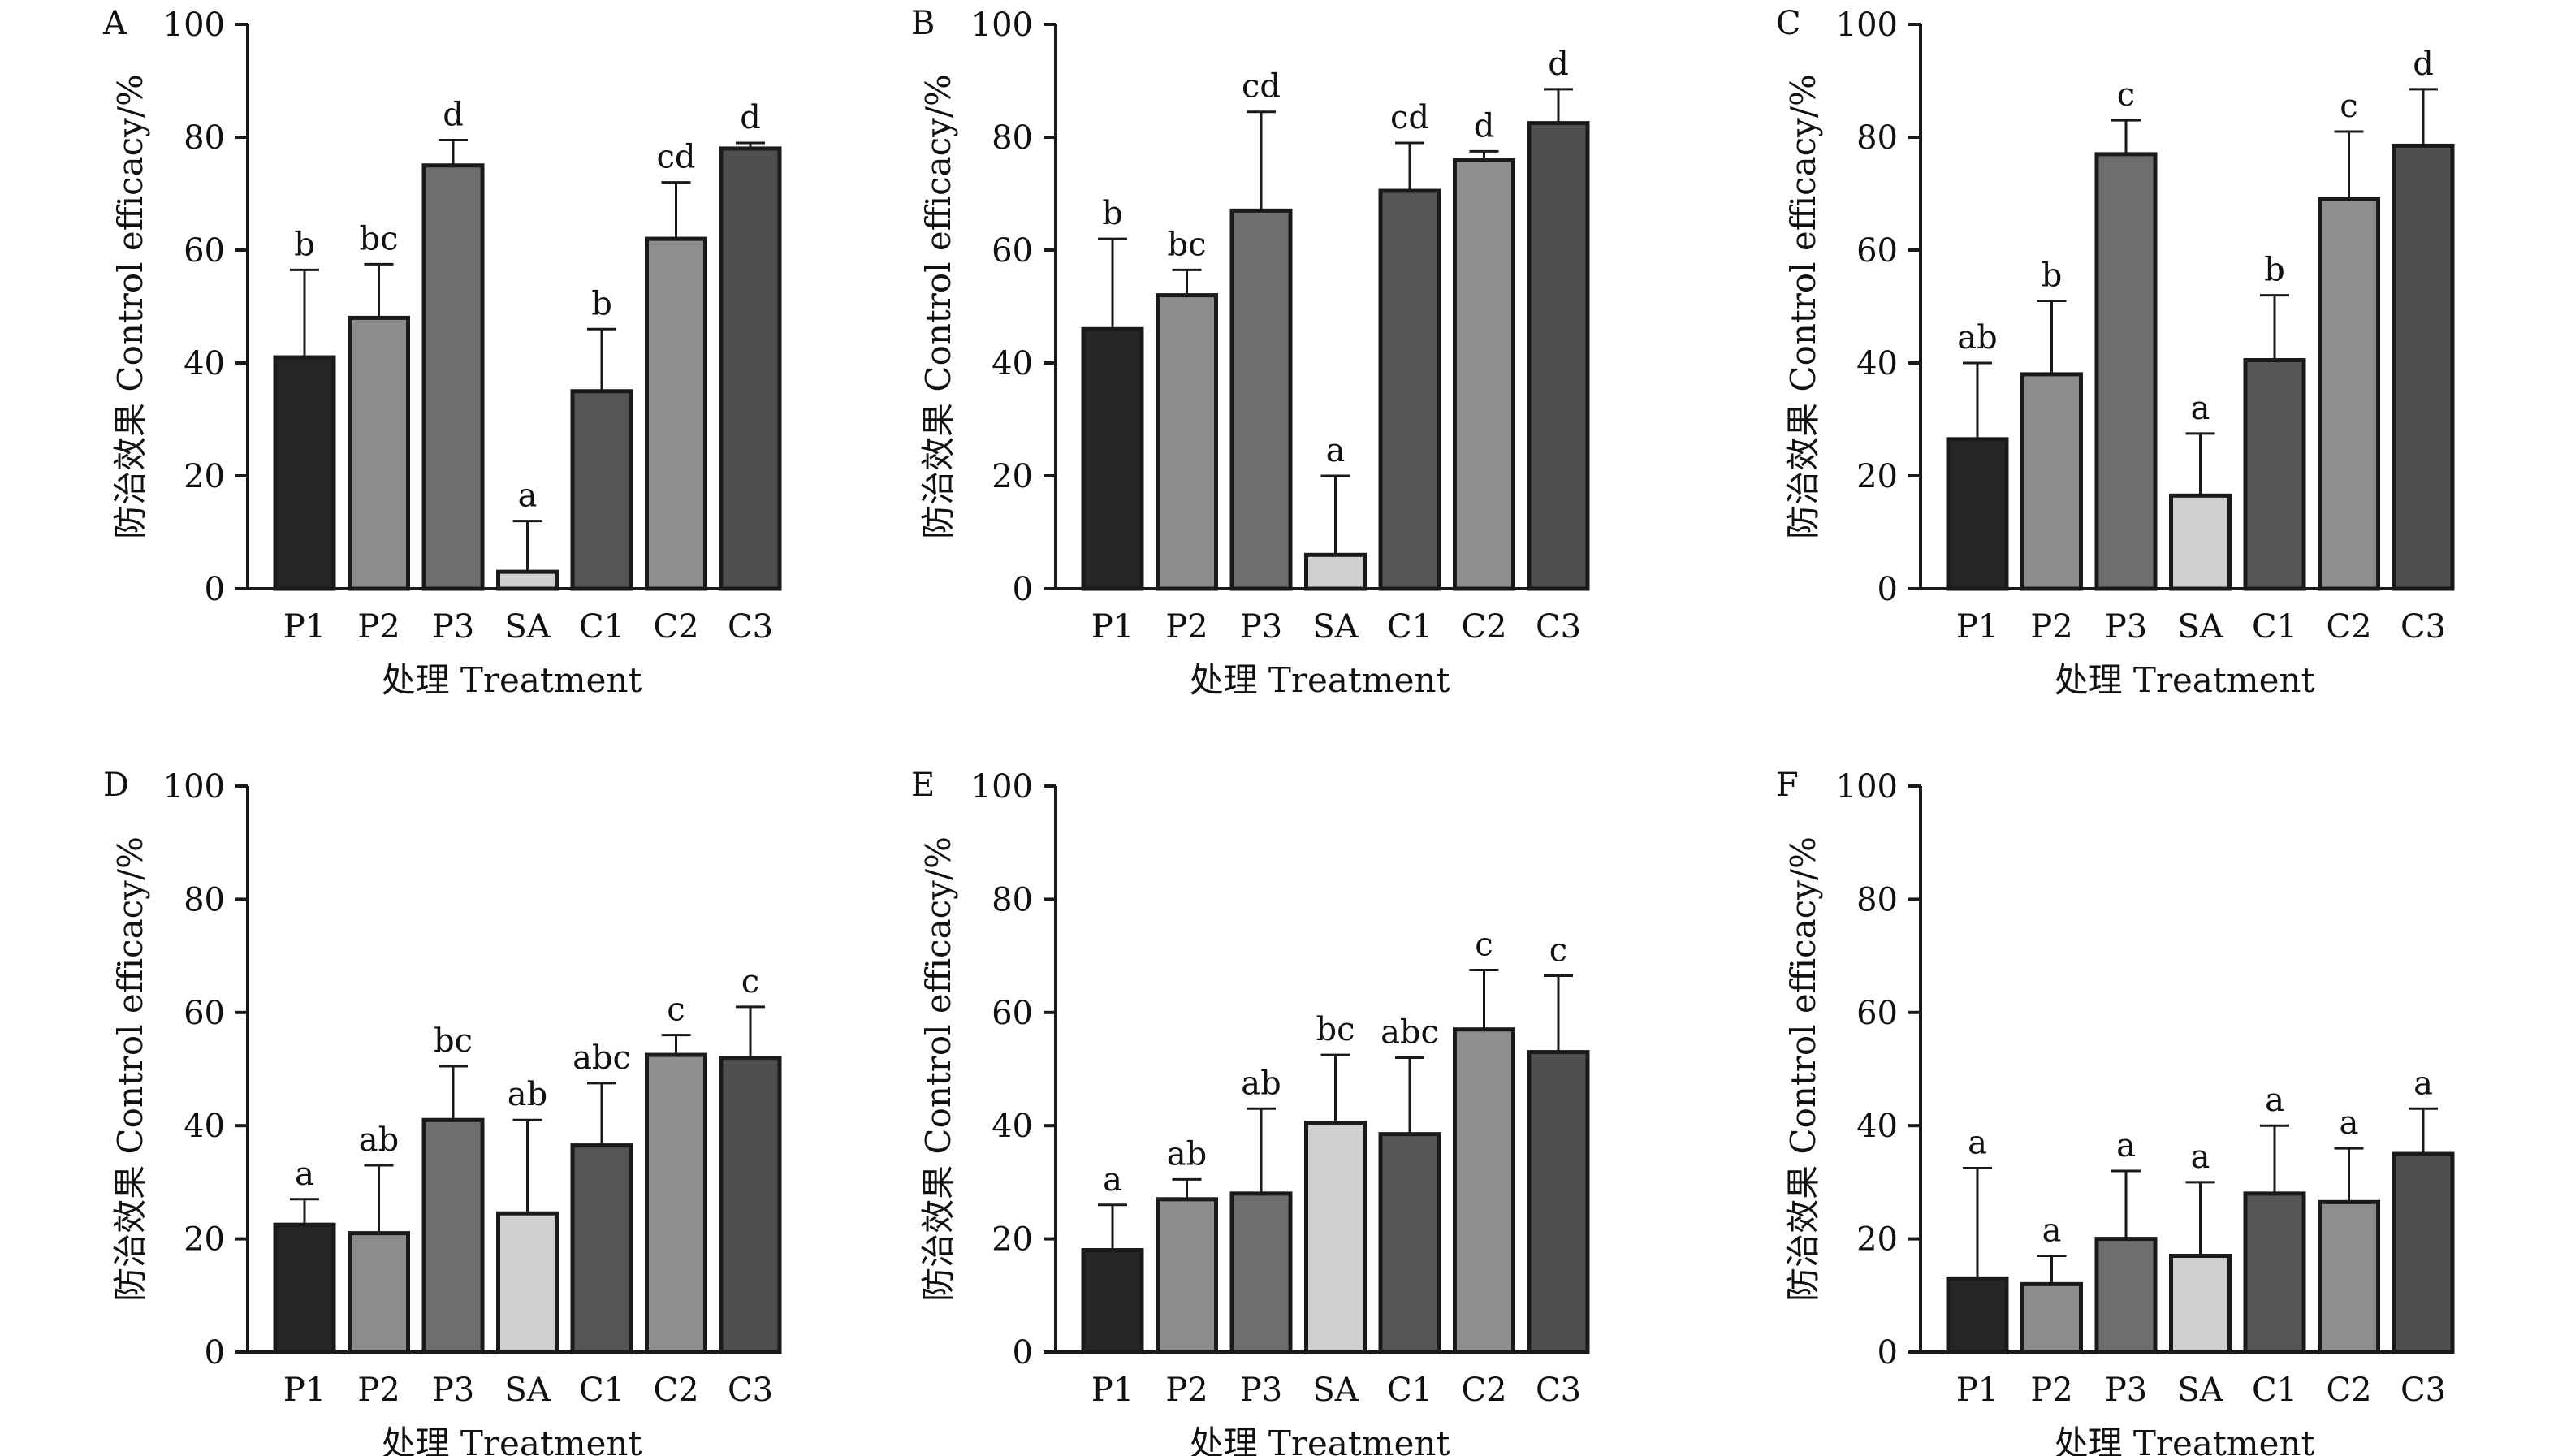  Describe the element at coordinates (2423, 1083) in the screenshot. I see `significance-letter-c3: a` at that location.